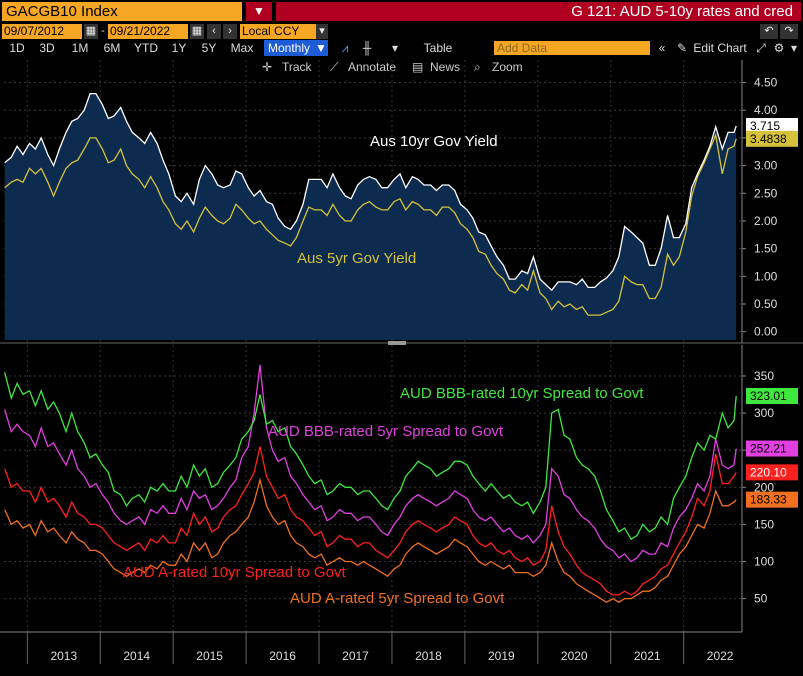  What do you see at coordinates (766, 110) in the screenshot?
I see `y-tick-label-top: 4.00` at bounding box center [766, 110].